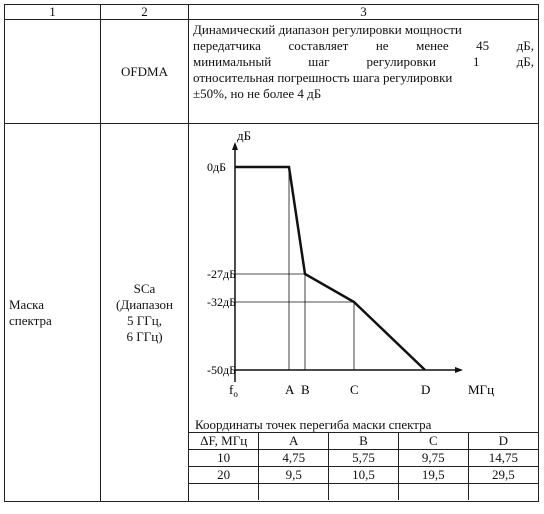 The width and height of the screenshot is (544, 514). What do you see at coordinates (294, 441) in the screenshot?
I see `coords-header-cell: A` at bounding box center [294, 441].